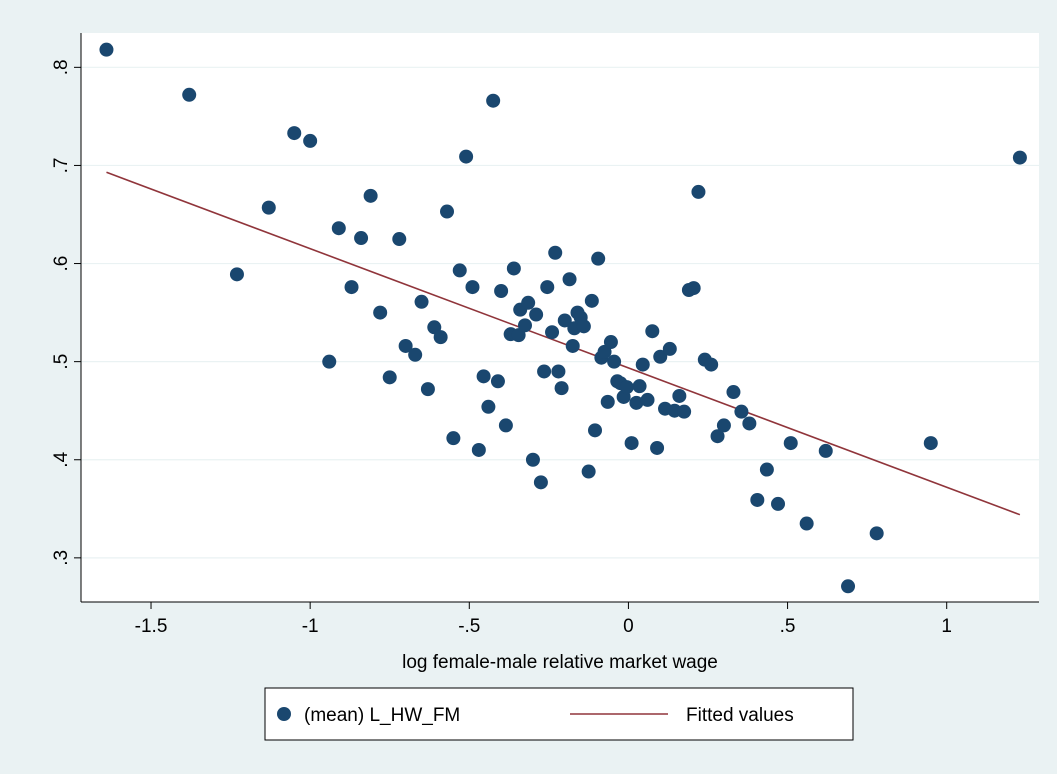 This screenshot has height=774, width=1057. I want to click on x-tick-label: -1, so click(310, 626).